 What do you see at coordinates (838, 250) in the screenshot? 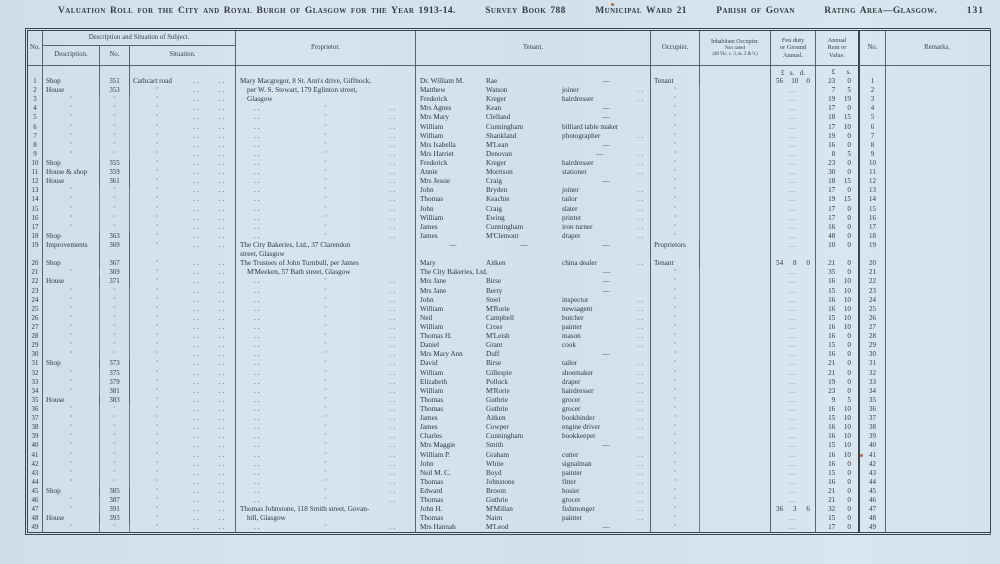
I see `annual-rent-cell: 10 0` at bounding box center [838, 250].